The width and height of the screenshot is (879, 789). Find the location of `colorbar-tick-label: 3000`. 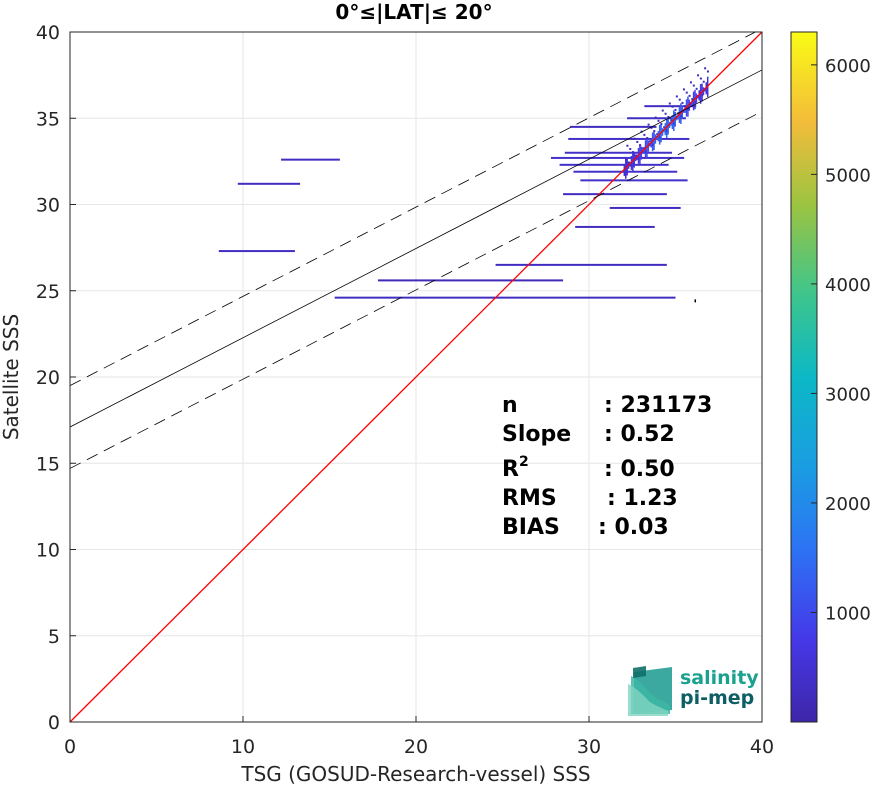

colorbar-tick-label: 3000 is located at coordinates (848, 394).